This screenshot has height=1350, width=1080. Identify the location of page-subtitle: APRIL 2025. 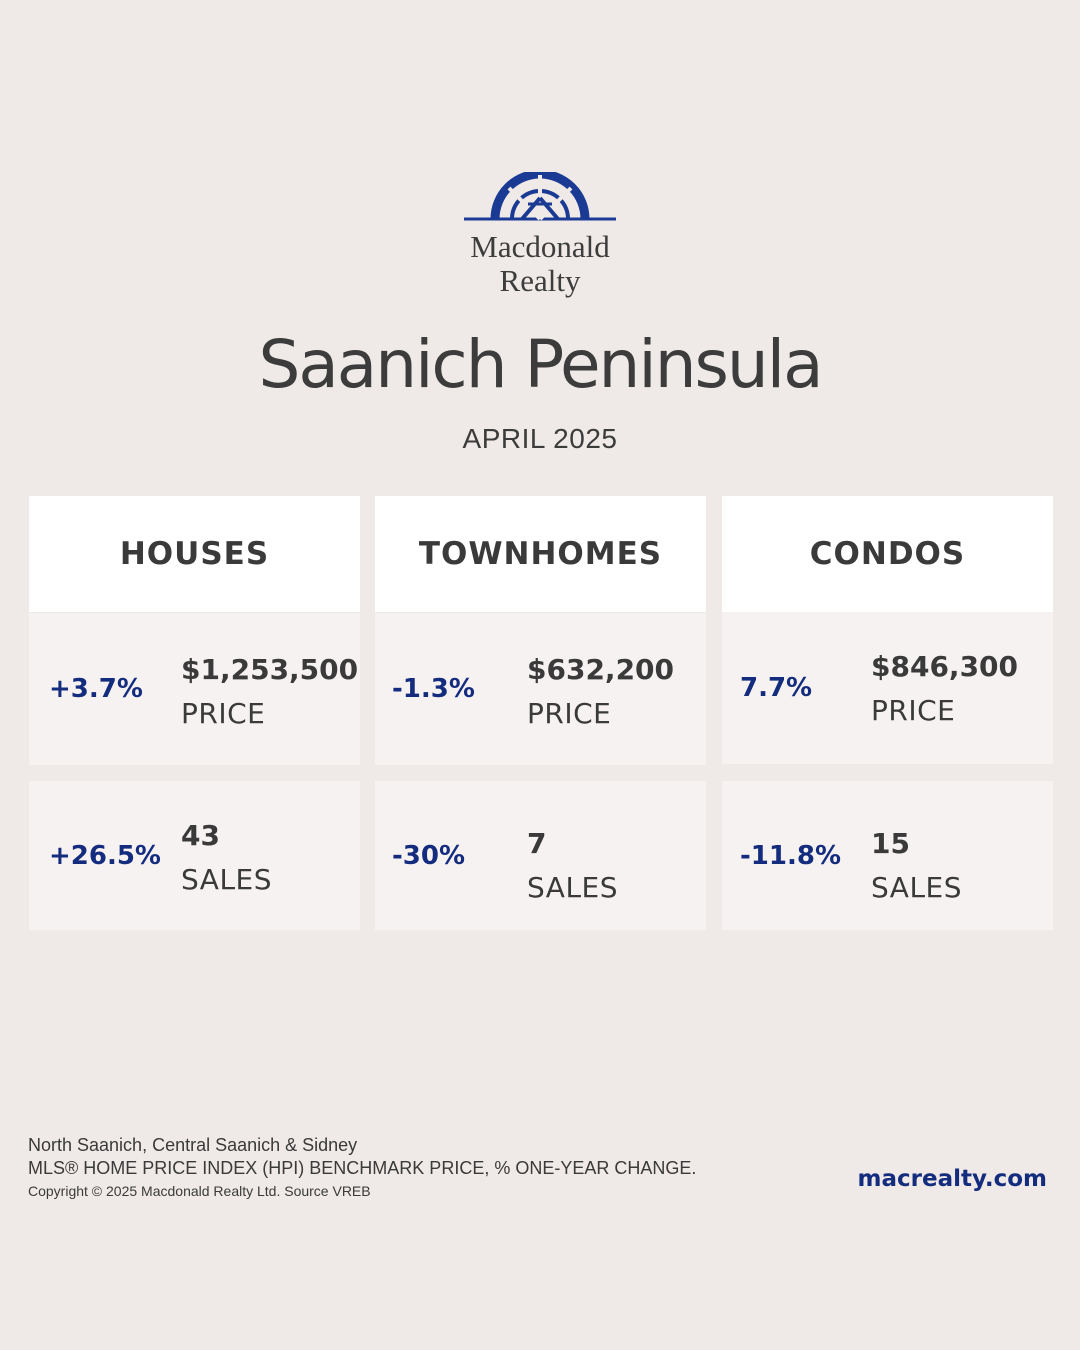
(540, 438).